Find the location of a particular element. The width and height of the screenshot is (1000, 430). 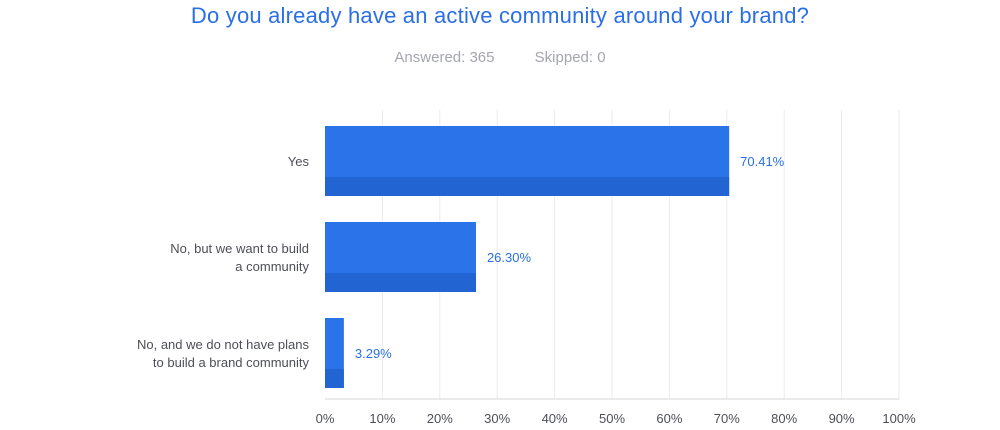

category-label: No, and we do not have plans is located at coordinates (223, 344).